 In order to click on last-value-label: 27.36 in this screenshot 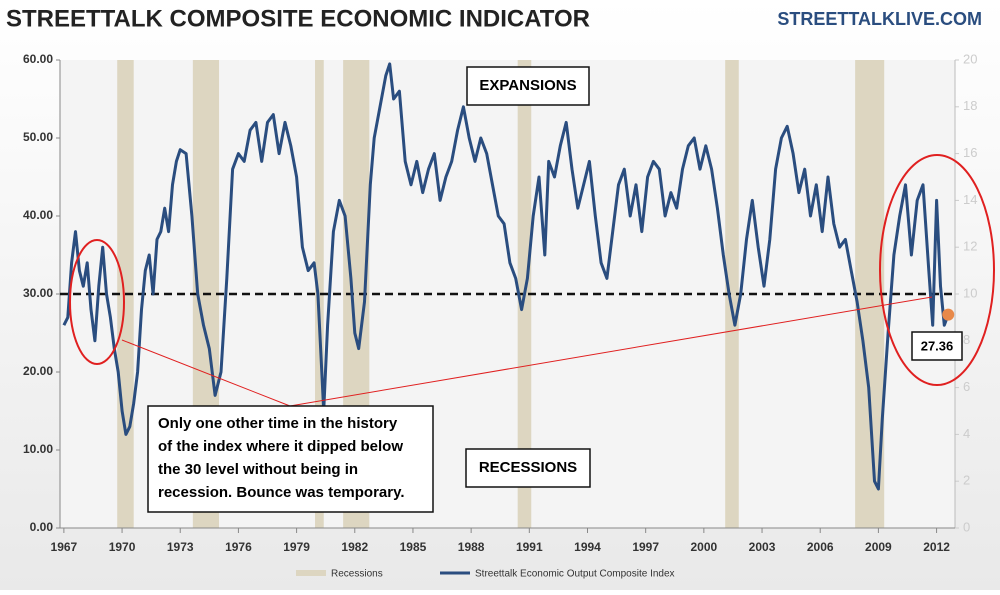, I will do `click(937, 345)`.